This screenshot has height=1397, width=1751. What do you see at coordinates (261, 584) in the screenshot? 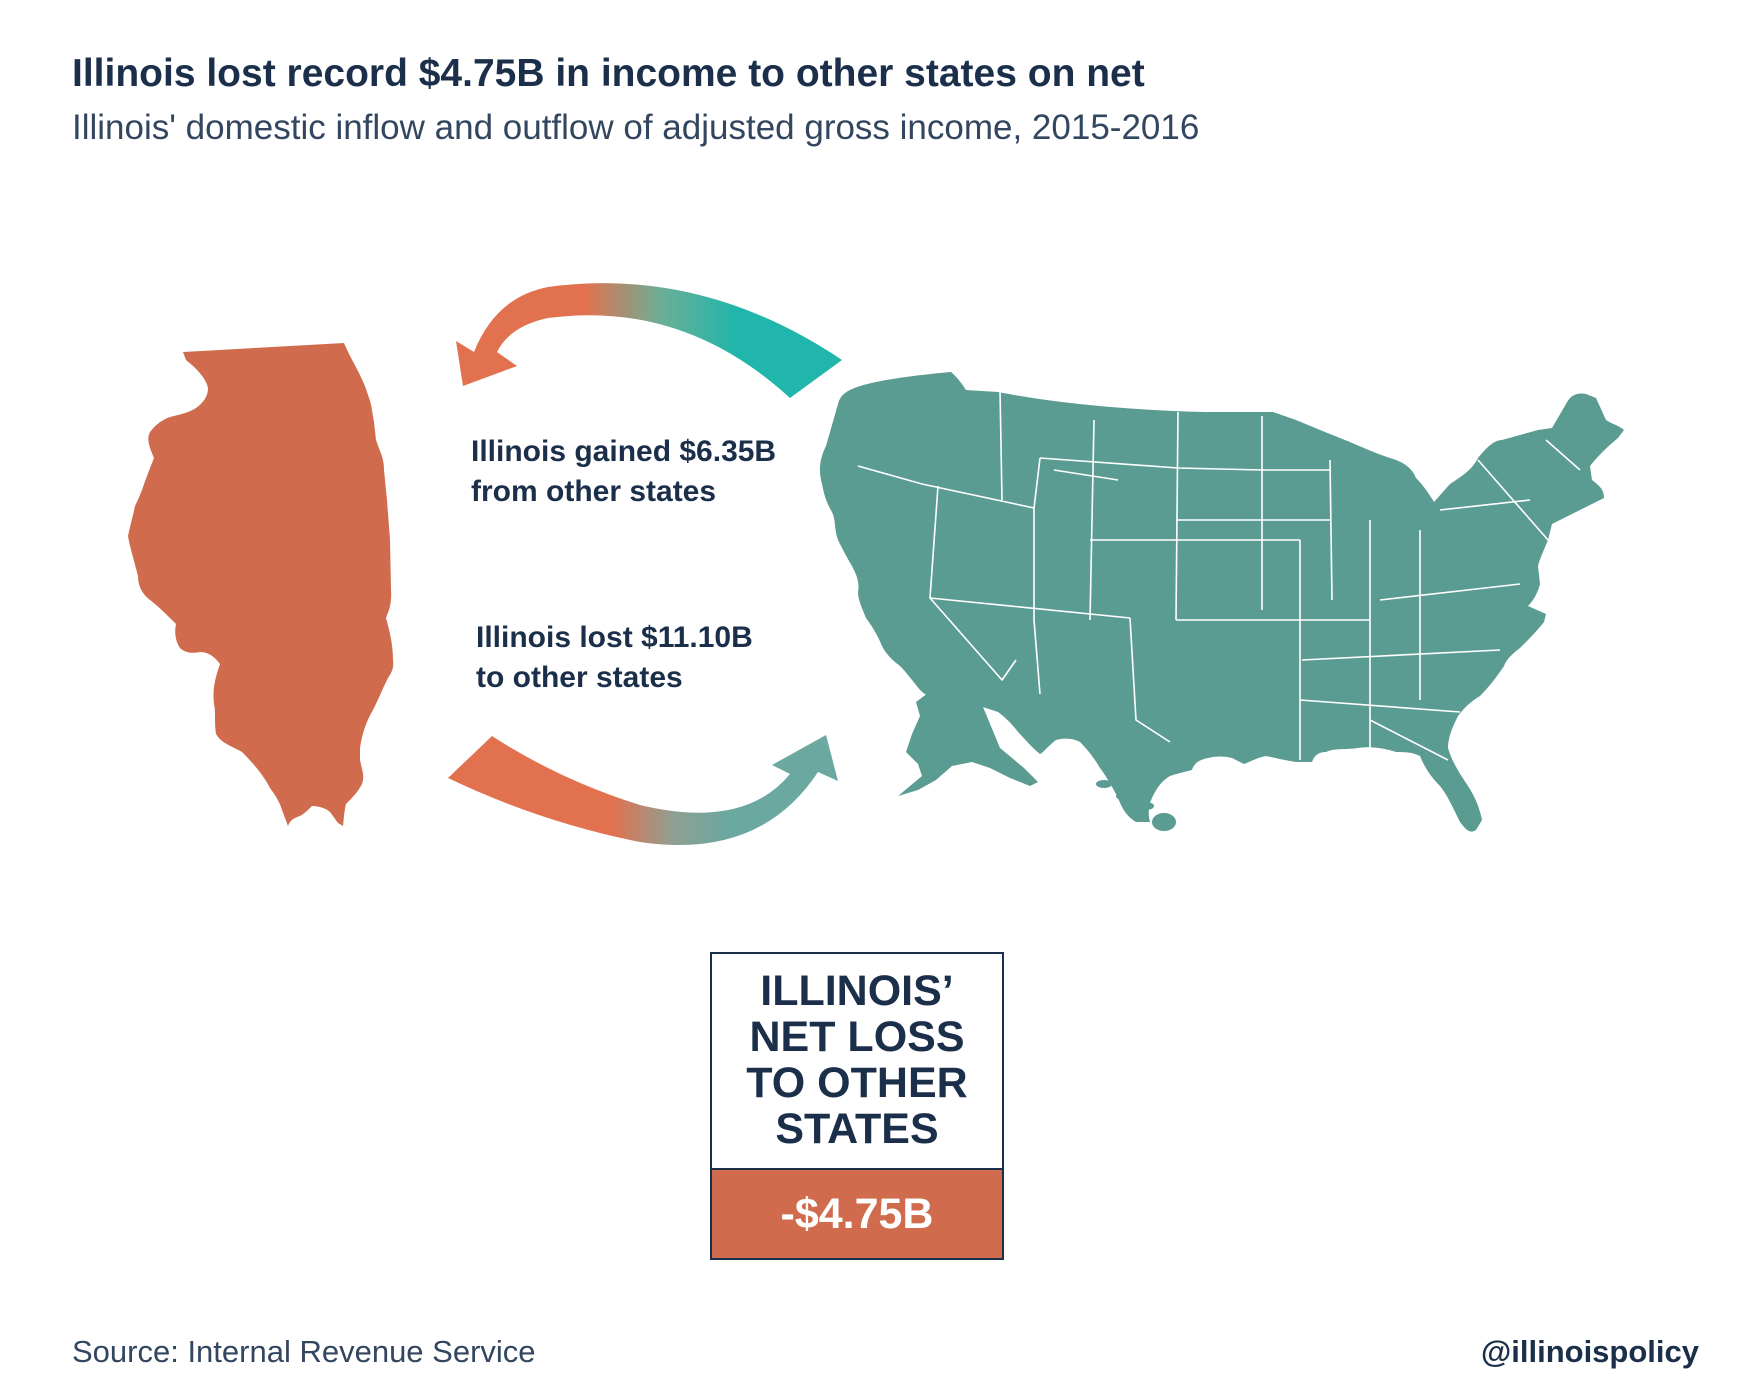
I see `illinois-state-shape` at bounding box center [261, 584].